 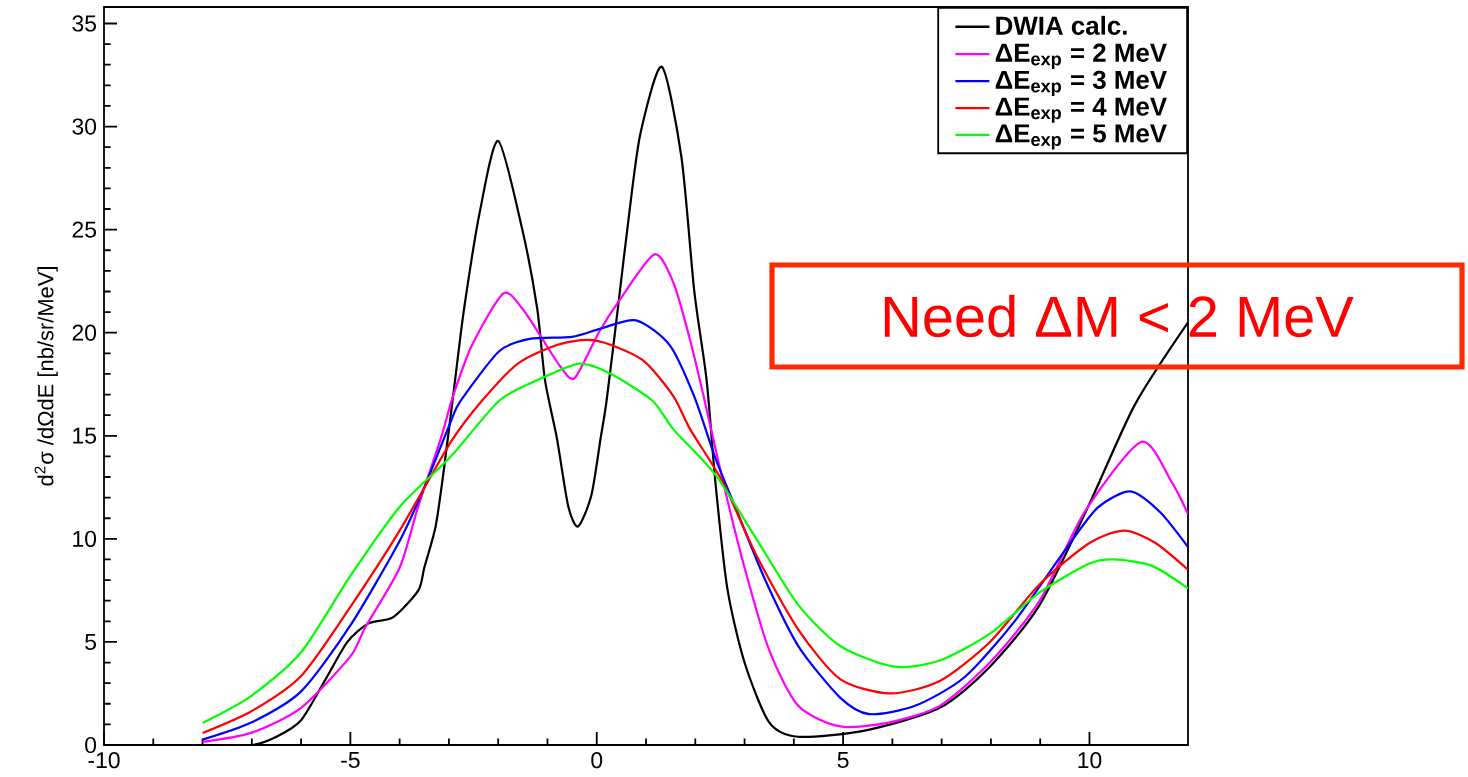 What do you see at coordinates (1119, 316) in the screenshot?
I see `annotation: Need ΔM < 2 MeV` at bounding box center [1119, 316].